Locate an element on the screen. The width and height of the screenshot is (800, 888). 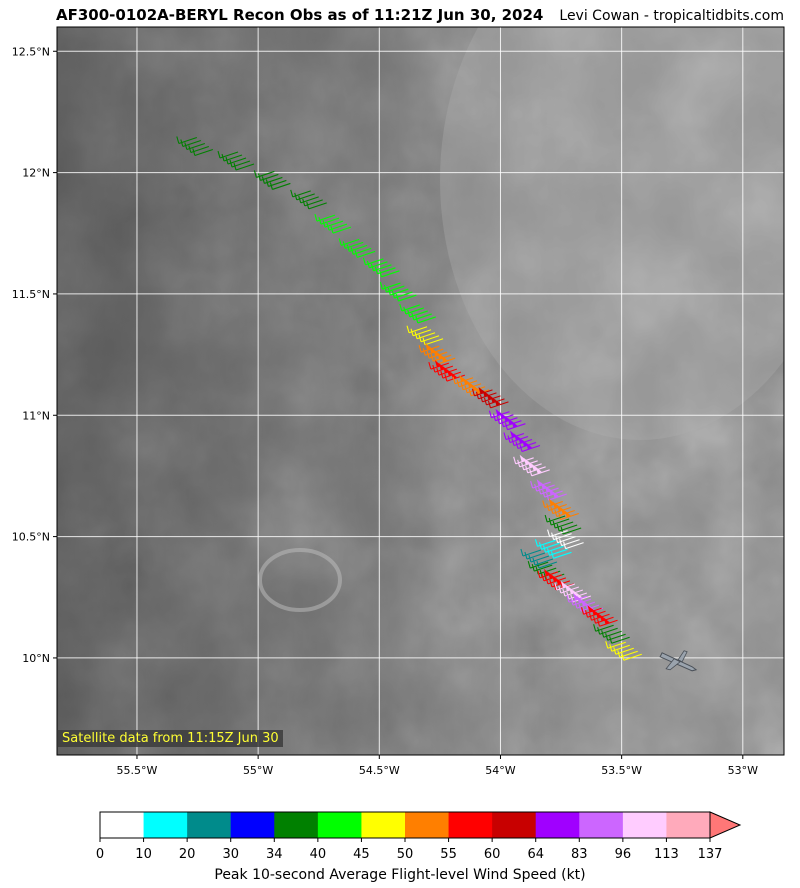
lon-tick-label: 53°W is located at coordinates (743, 770).